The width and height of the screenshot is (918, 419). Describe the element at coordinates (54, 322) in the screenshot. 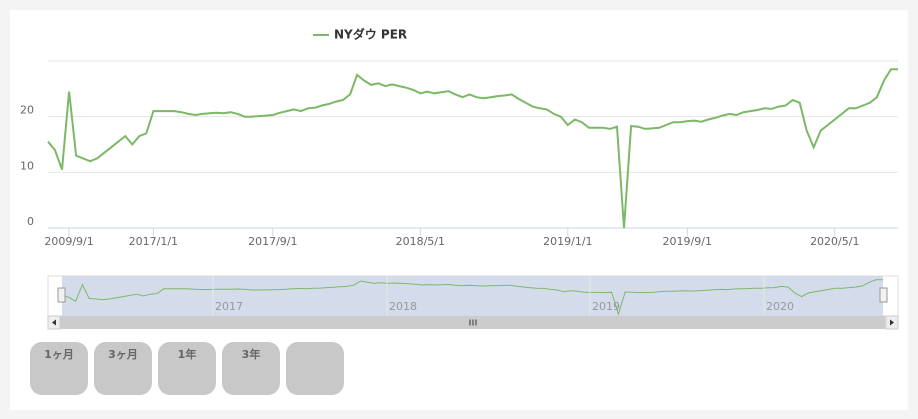

I see `arrow-left` at that location.